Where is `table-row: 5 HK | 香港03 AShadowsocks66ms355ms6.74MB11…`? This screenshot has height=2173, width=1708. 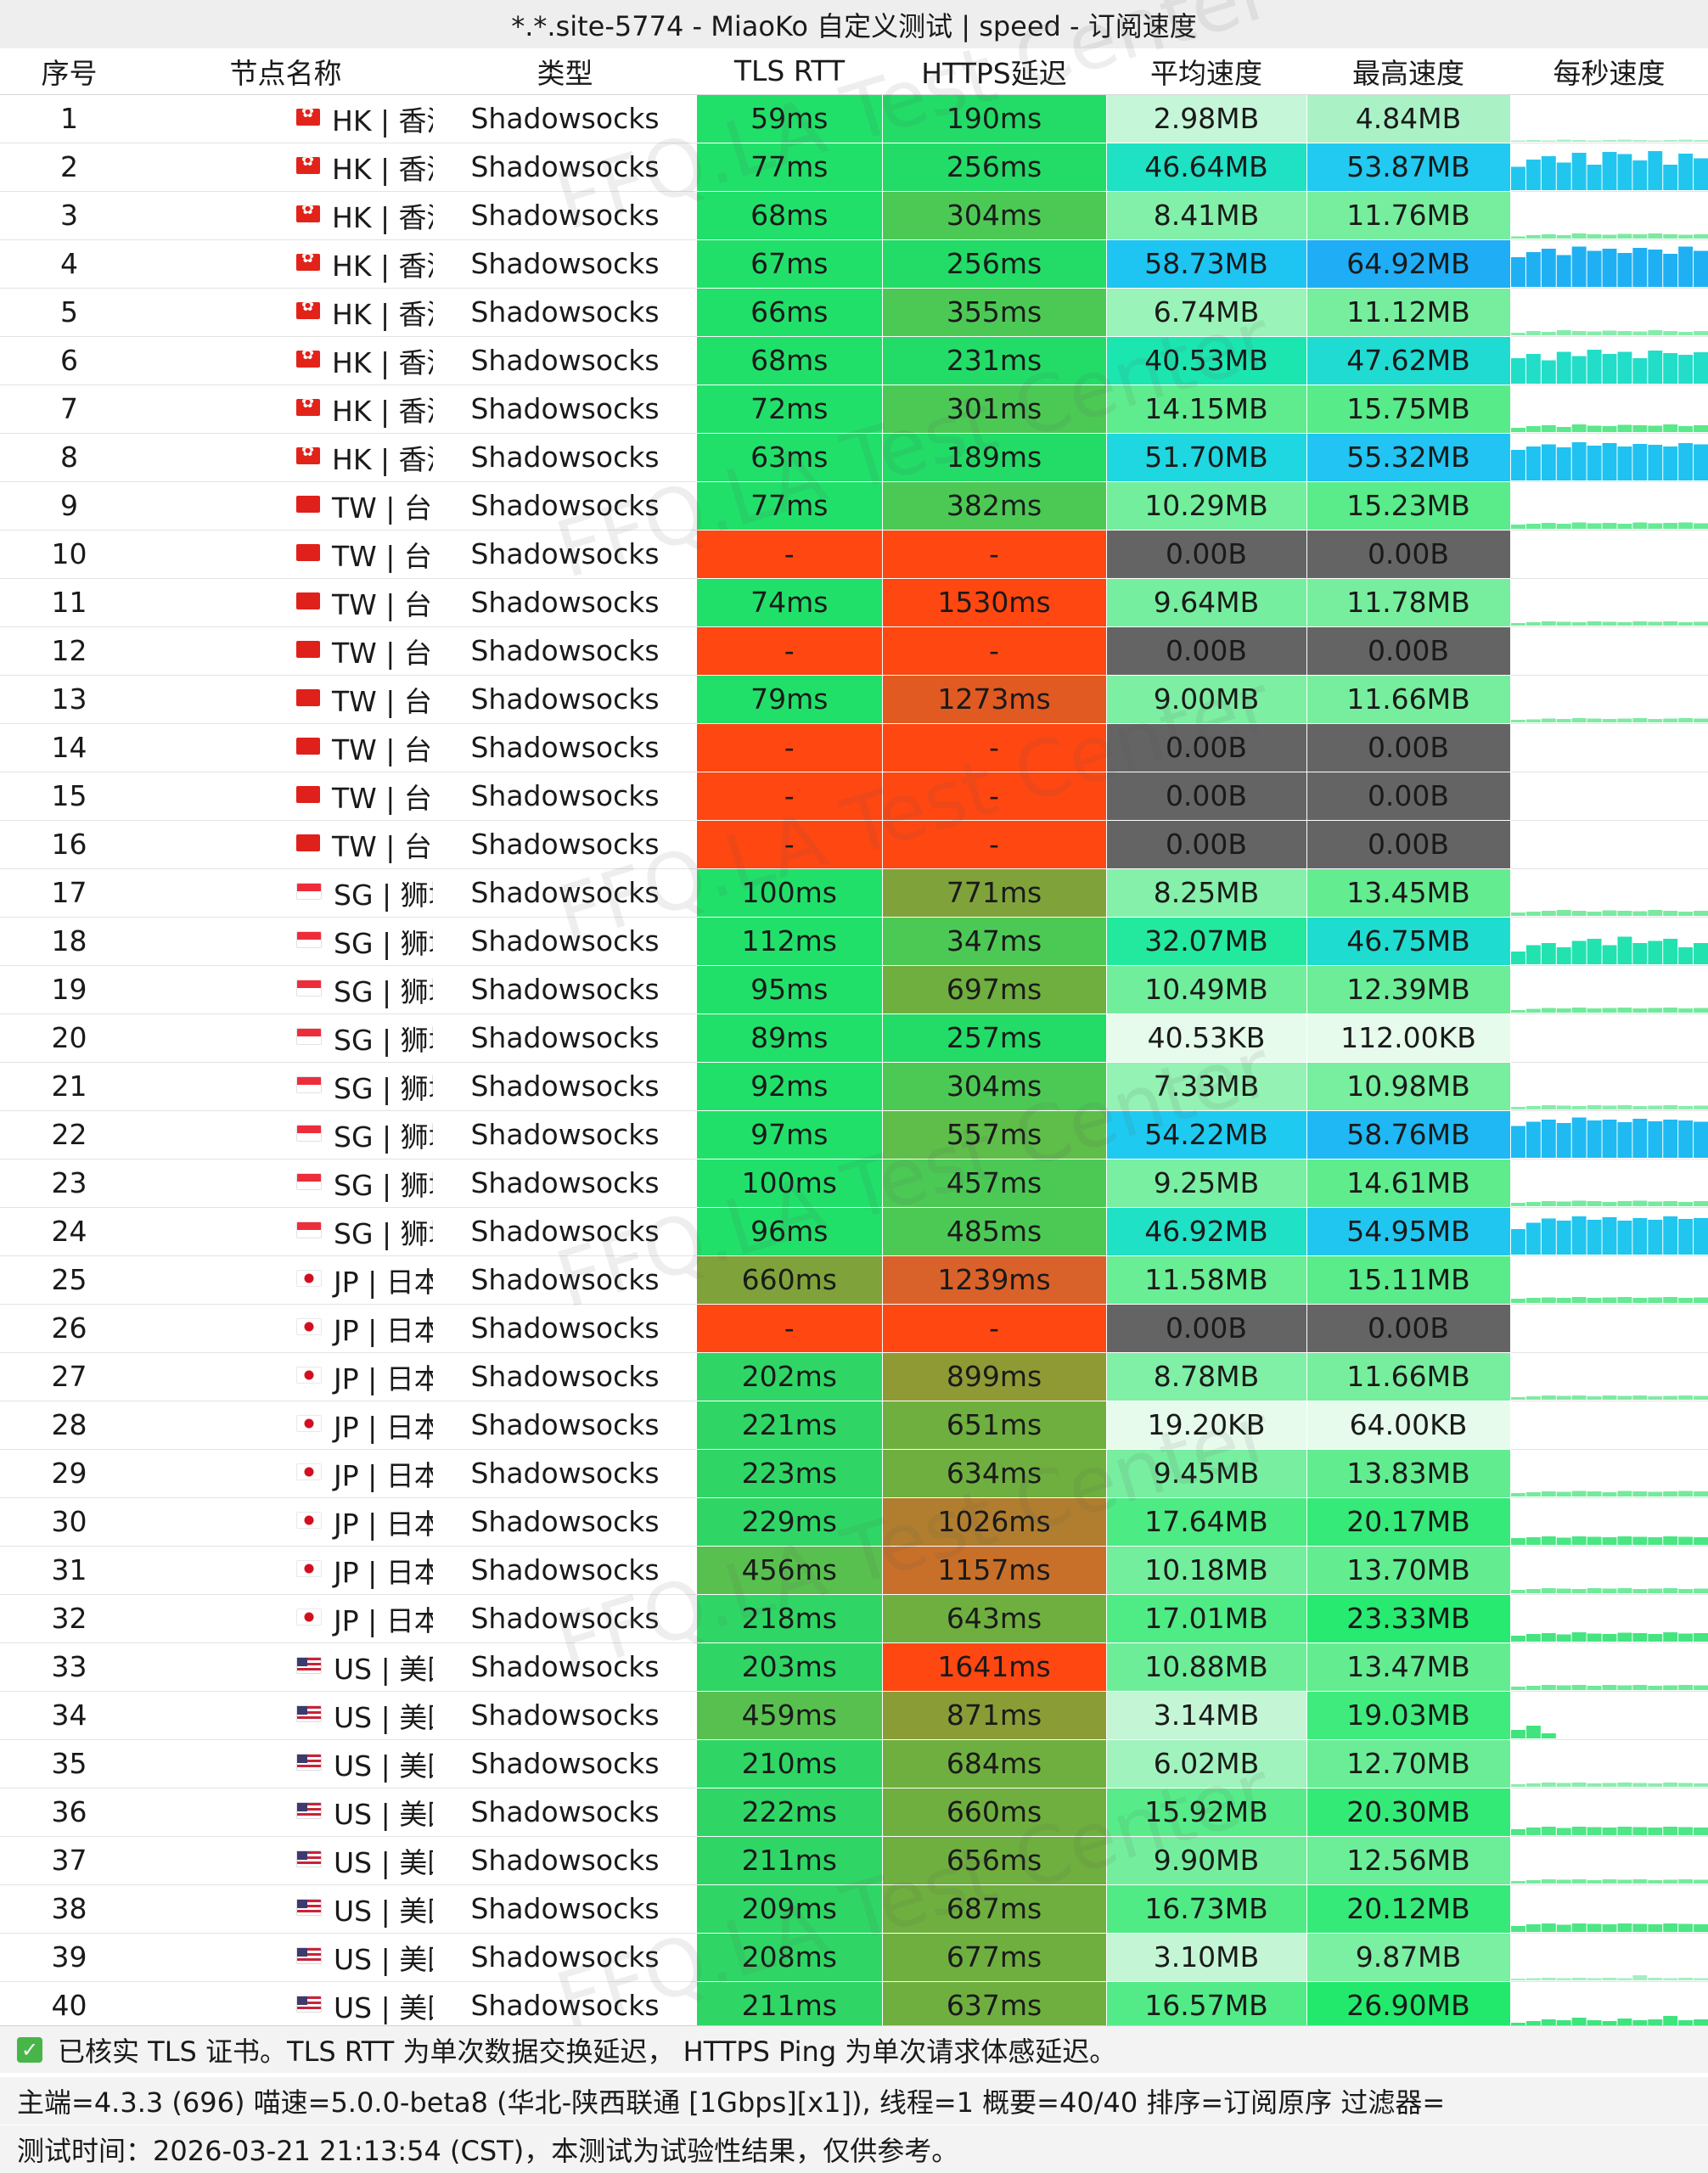
table-row: 5 HK | 香港03 AShadowsocks66ms355ms6.74MB11… is located at coordinates (854, 312).